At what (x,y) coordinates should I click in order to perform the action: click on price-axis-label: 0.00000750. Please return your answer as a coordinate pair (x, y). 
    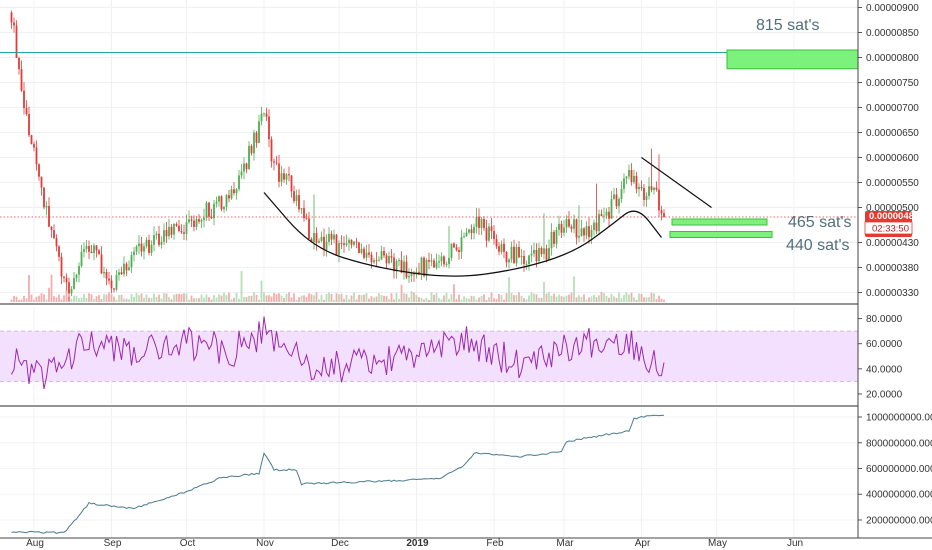
    Looking at the image, I should click on (892, 83).